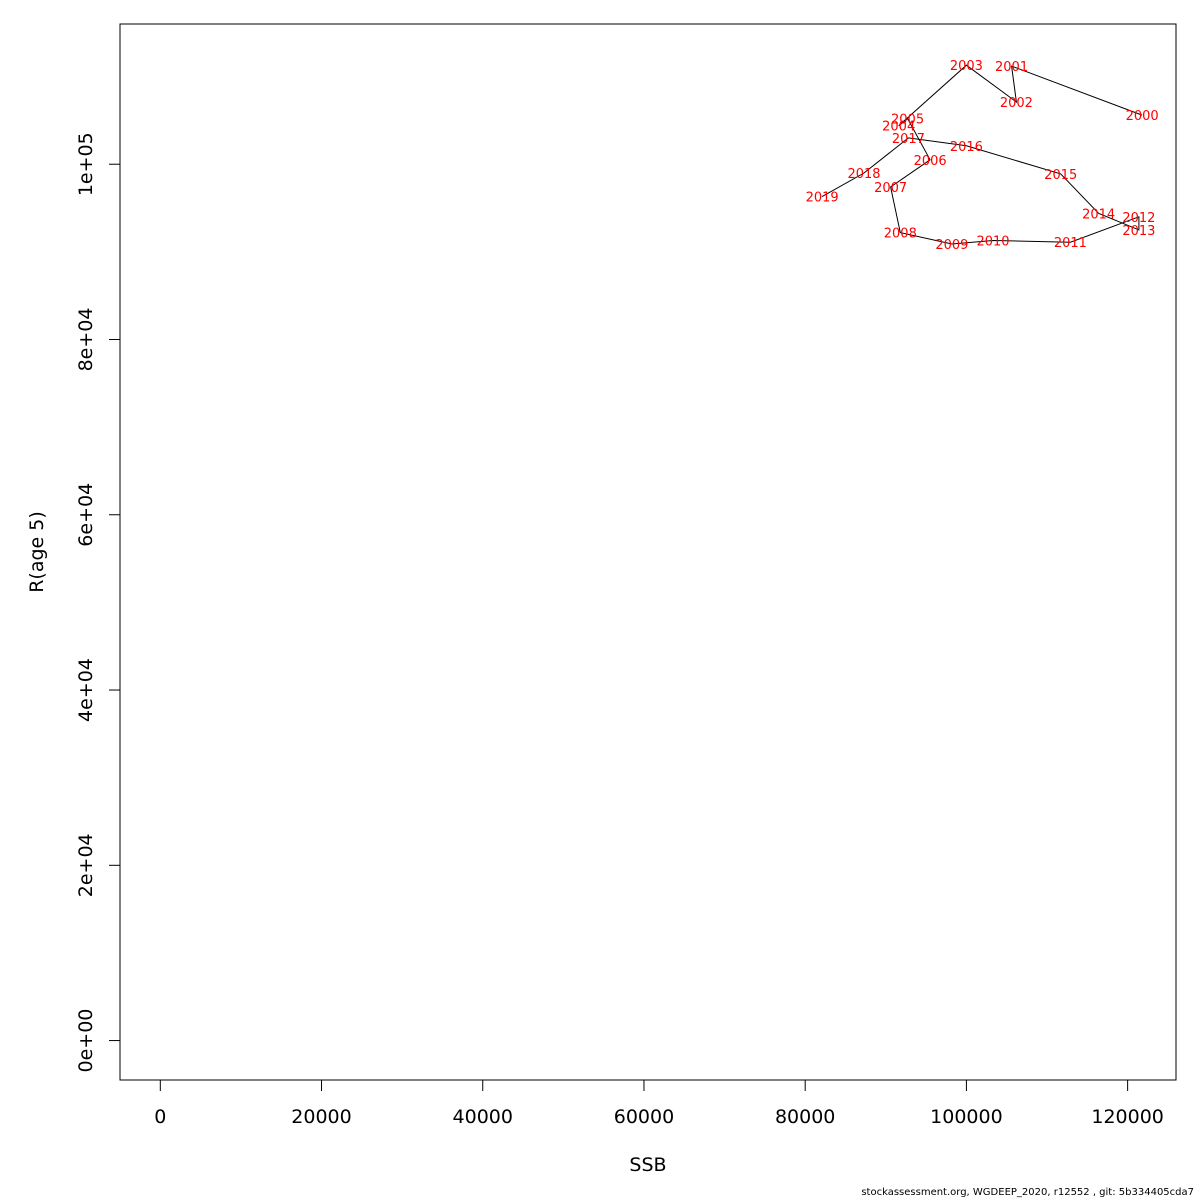 The width and height of the screenshot is (1200, 1200). I want to click on year-label-2010: 2010, so click(992, 241).